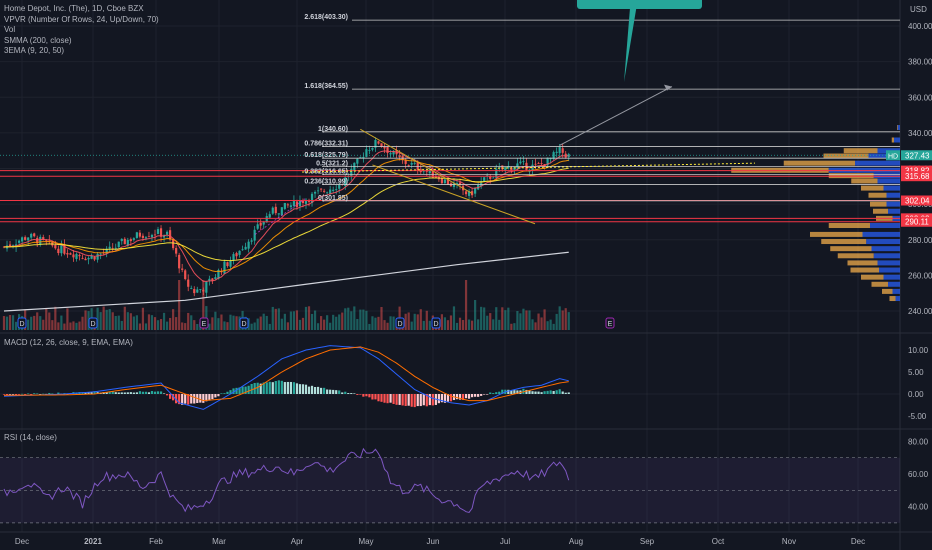 This screenshot has height=550, width=932. I want to click on time-axis-tick: Mar, so click(219, 541).